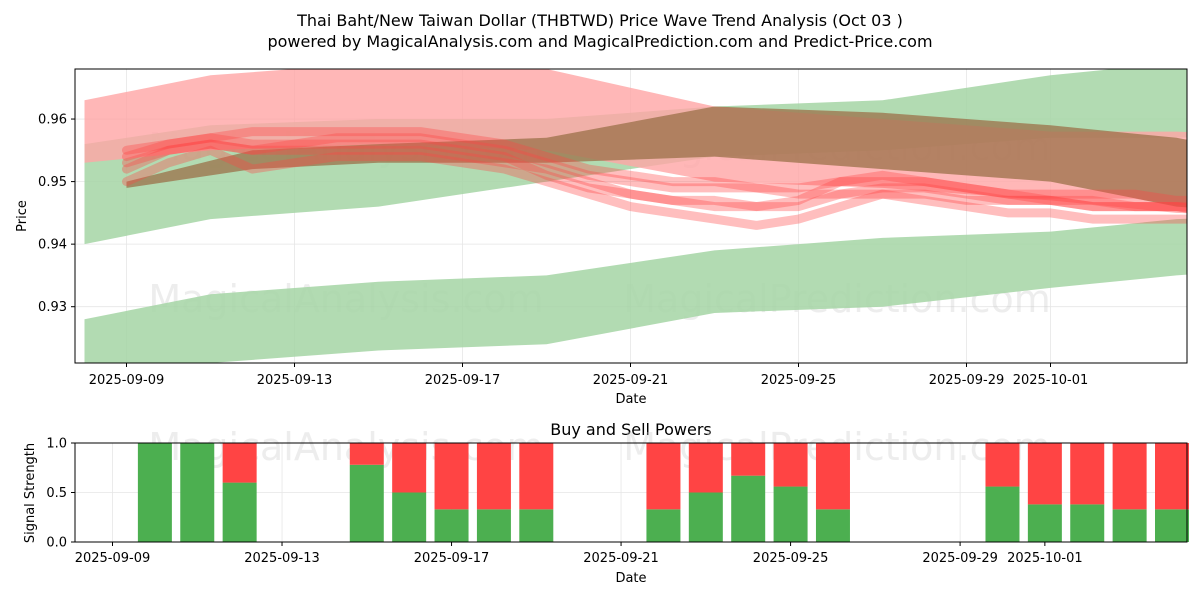 Image resolution: width=1200 pixels, height=604 pixels. I want to click on power-y-axis: 0.0 0.5 1.0, so click(60, 494).